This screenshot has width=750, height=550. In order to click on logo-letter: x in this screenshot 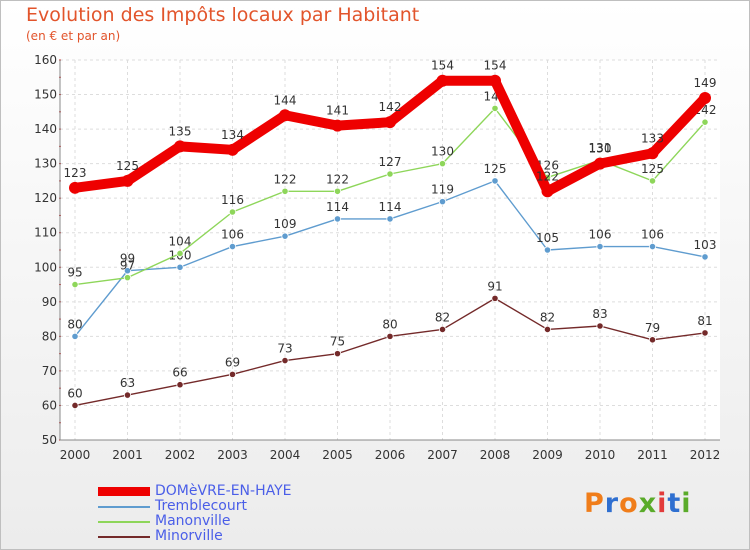, I will do `click(648, 503)`.